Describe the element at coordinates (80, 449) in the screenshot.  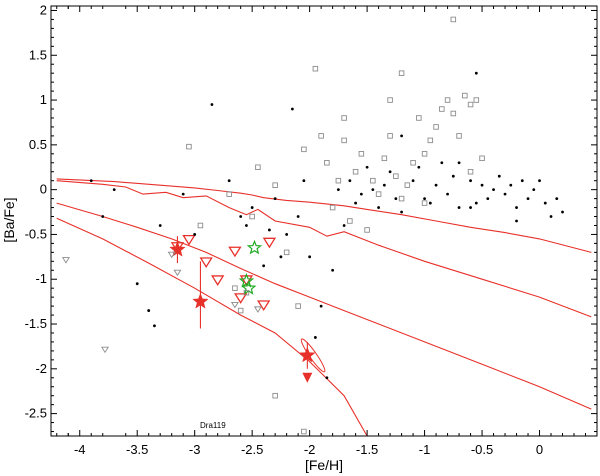
I see `x-tick-label: -4` at that location.